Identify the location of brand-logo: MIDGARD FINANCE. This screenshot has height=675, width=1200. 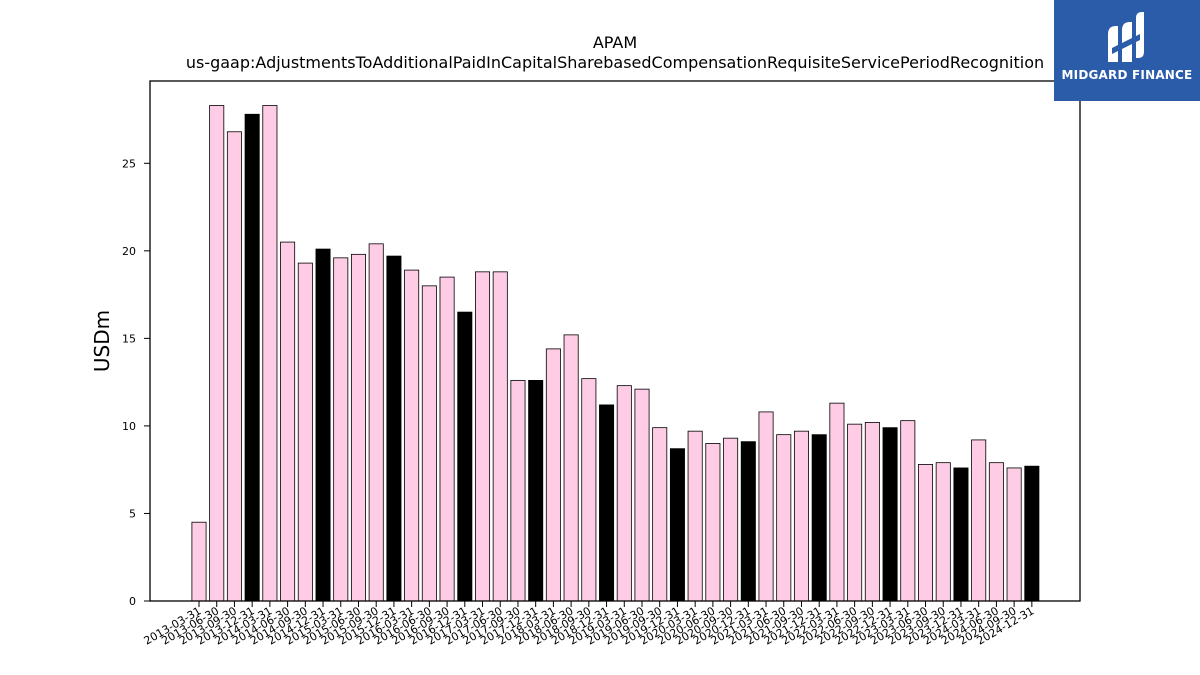
(1127, 50).